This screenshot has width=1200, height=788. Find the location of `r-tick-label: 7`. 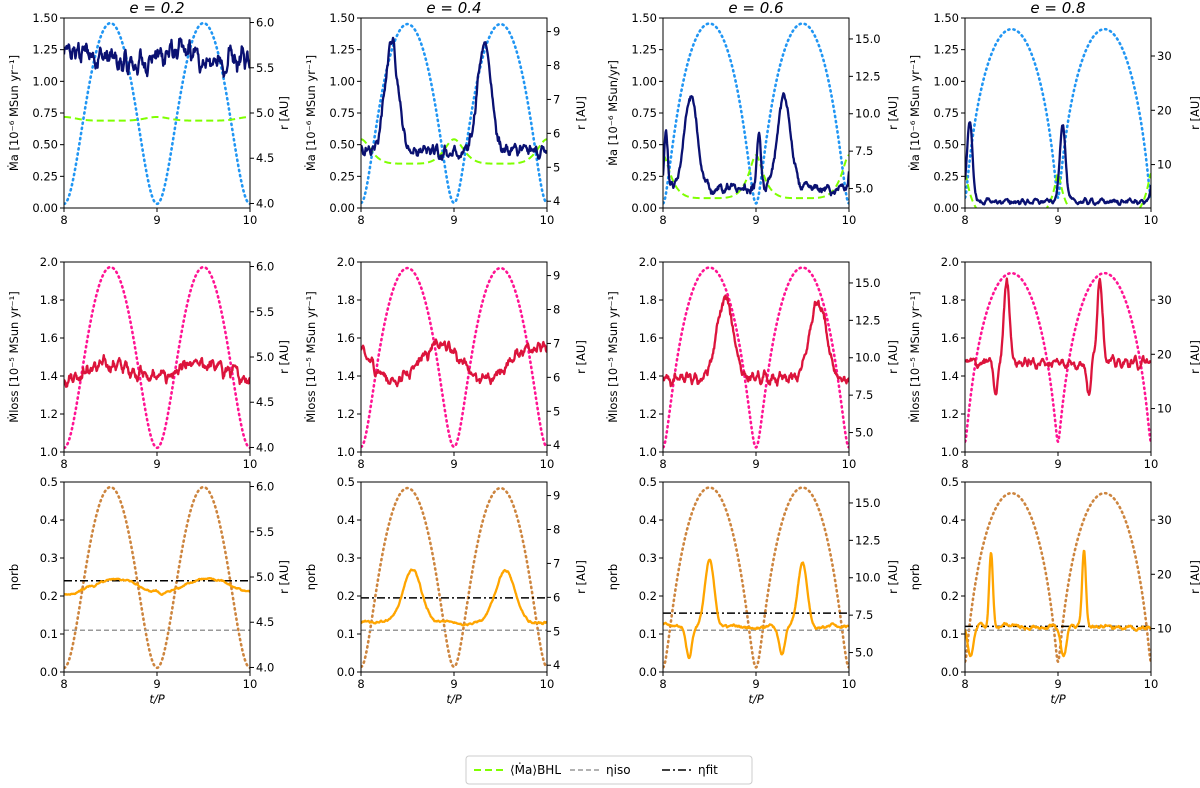

r-tick-label: 7 is located at coordinates (556, 99).